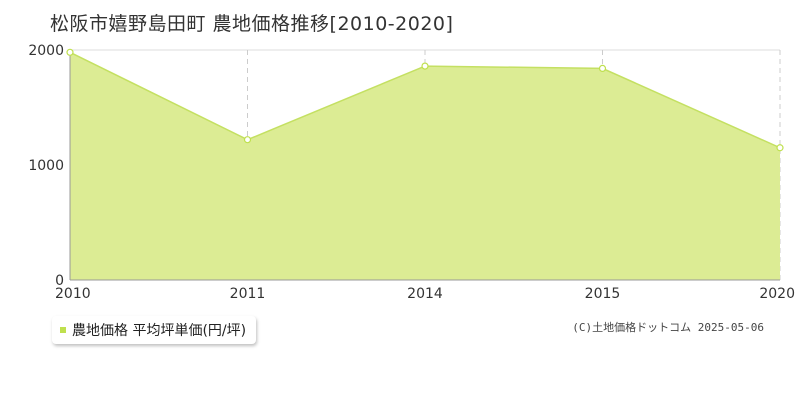  I want to click on x-tick-labels: 2010 2011 2014 2015 2020, so click(425, 294).